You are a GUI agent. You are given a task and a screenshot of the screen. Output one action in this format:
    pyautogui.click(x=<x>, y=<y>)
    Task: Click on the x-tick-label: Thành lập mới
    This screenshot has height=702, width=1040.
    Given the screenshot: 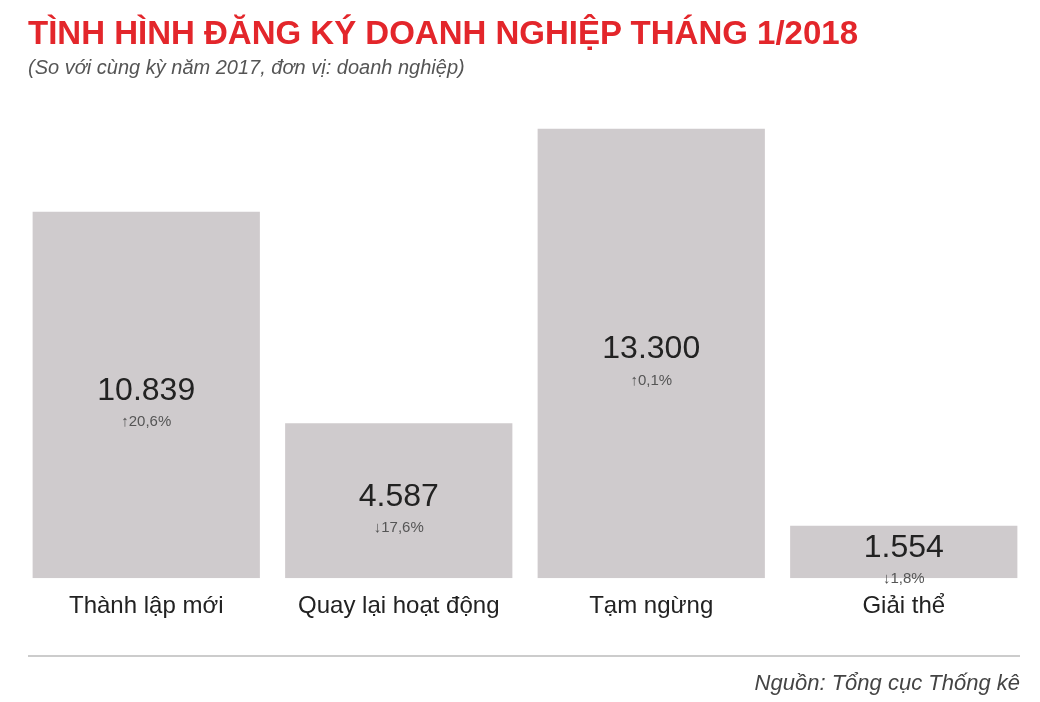 What is the action you would take?
    pyautogui.click(x=146, y=605)
    